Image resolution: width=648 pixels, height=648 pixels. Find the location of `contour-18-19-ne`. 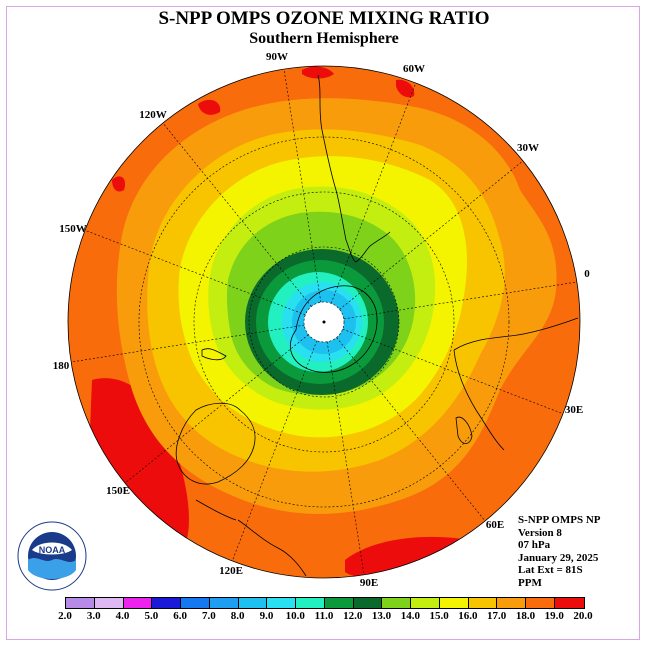

contour-18-19-ne is located at coordinates (405, 88).